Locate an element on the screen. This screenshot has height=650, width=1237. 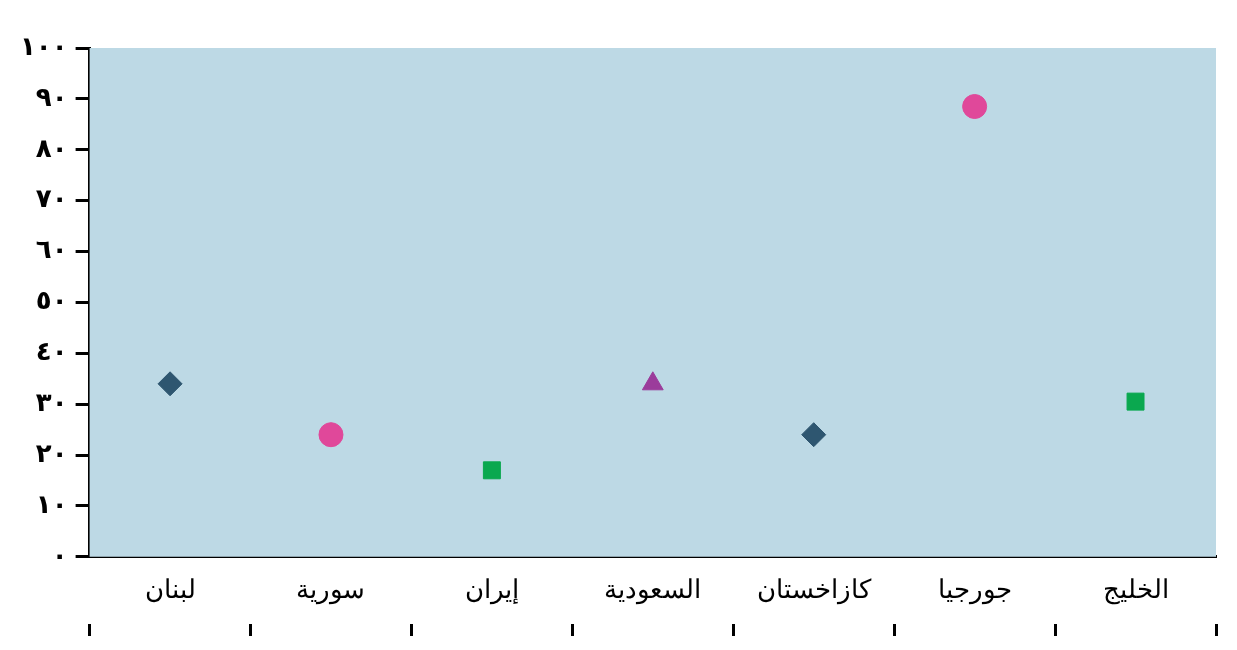
y-tick-label: ٩٠ is located at coordinates (51, 96).